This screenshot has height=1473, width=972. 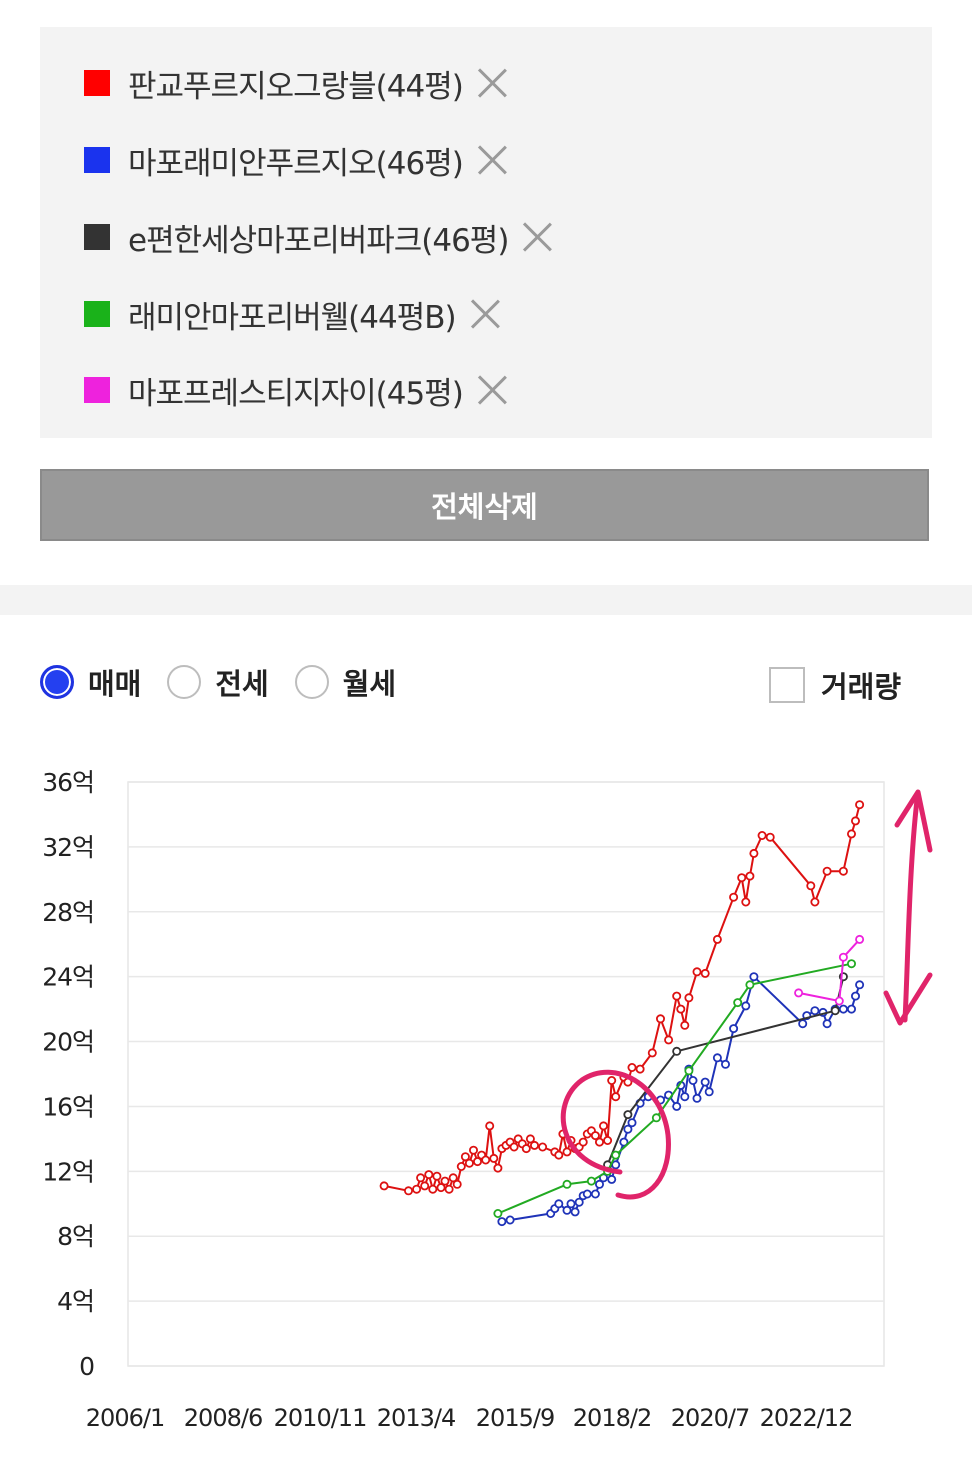 What do you see at coordinates (57, 682) in the screenshot?
I see `radio-selected-icon` at bounding box center [57, 682].